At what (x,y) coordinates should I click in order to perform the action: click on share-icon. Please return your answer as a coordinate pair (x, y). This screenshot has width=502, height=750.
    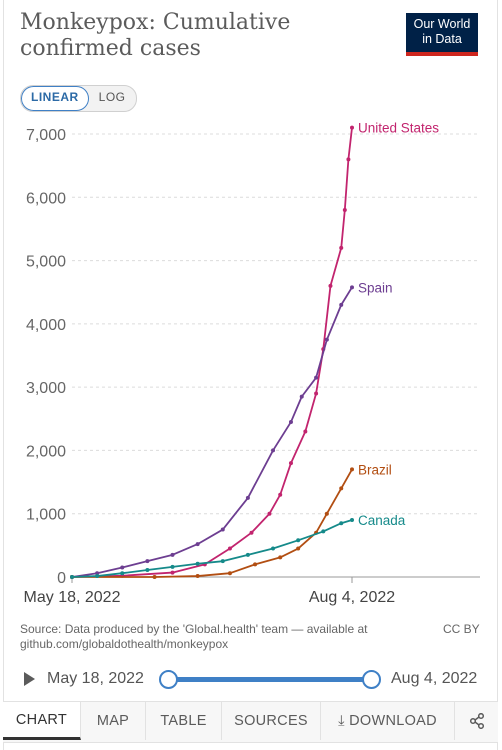
    Looking at the image, I should click on (476, 721).